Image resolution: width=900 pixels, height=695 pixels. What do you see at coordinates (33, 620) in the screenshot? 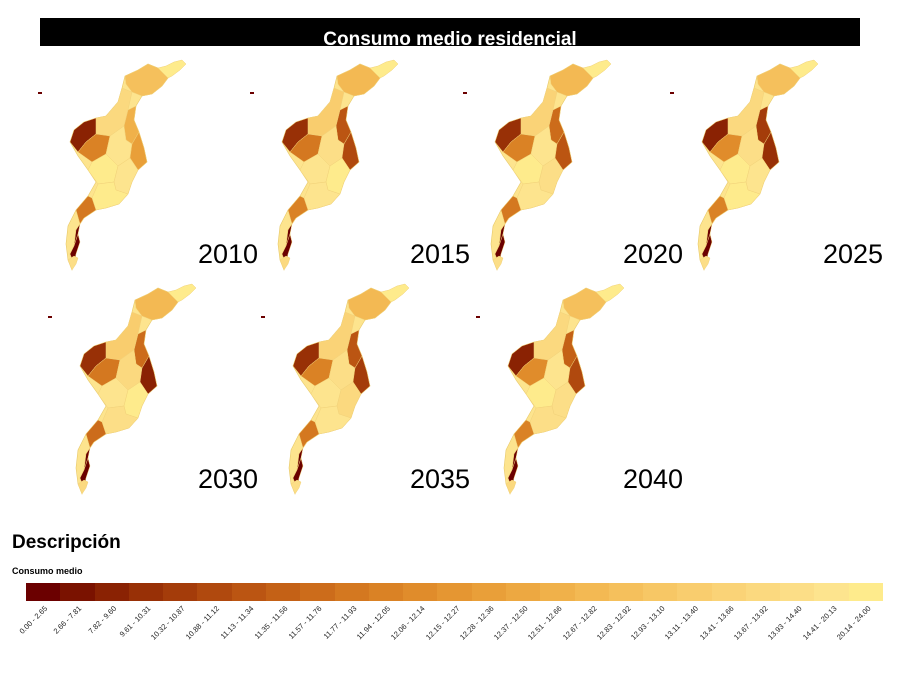
I see `legend-class-label: 0.00 - 2.65` at bounding box center [33, 620].